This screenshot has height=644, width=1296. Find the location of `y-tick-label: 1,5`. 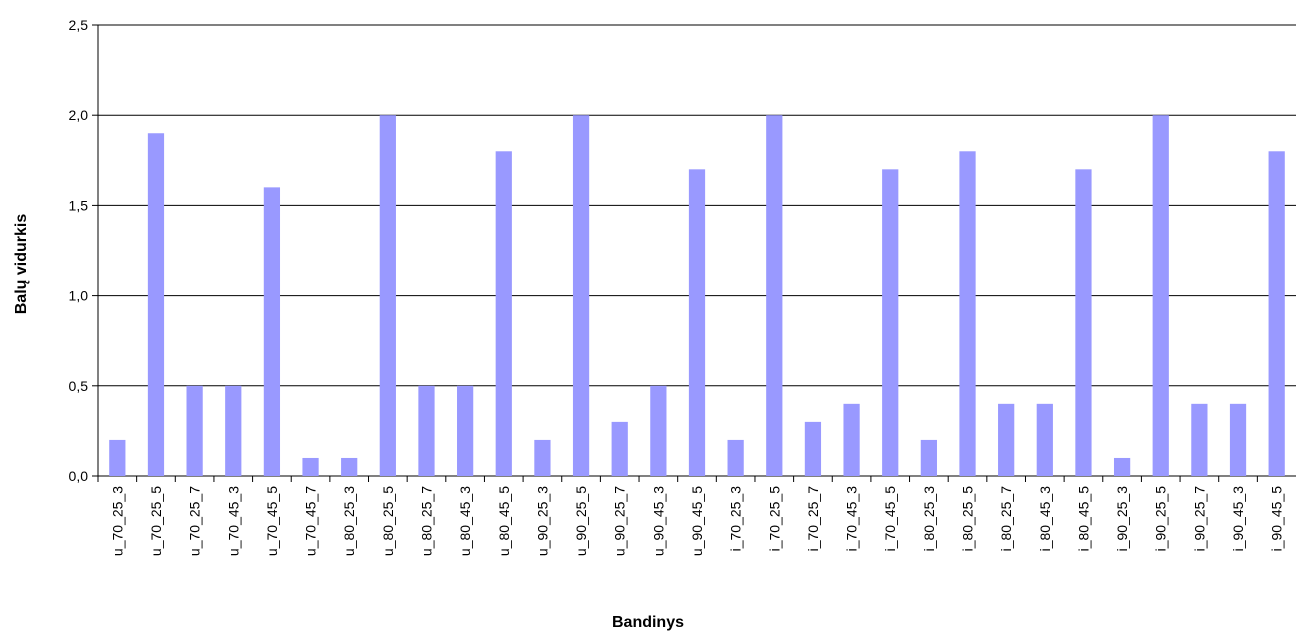

y-tick-label: 1,5 is located at coordinates (79, 205).